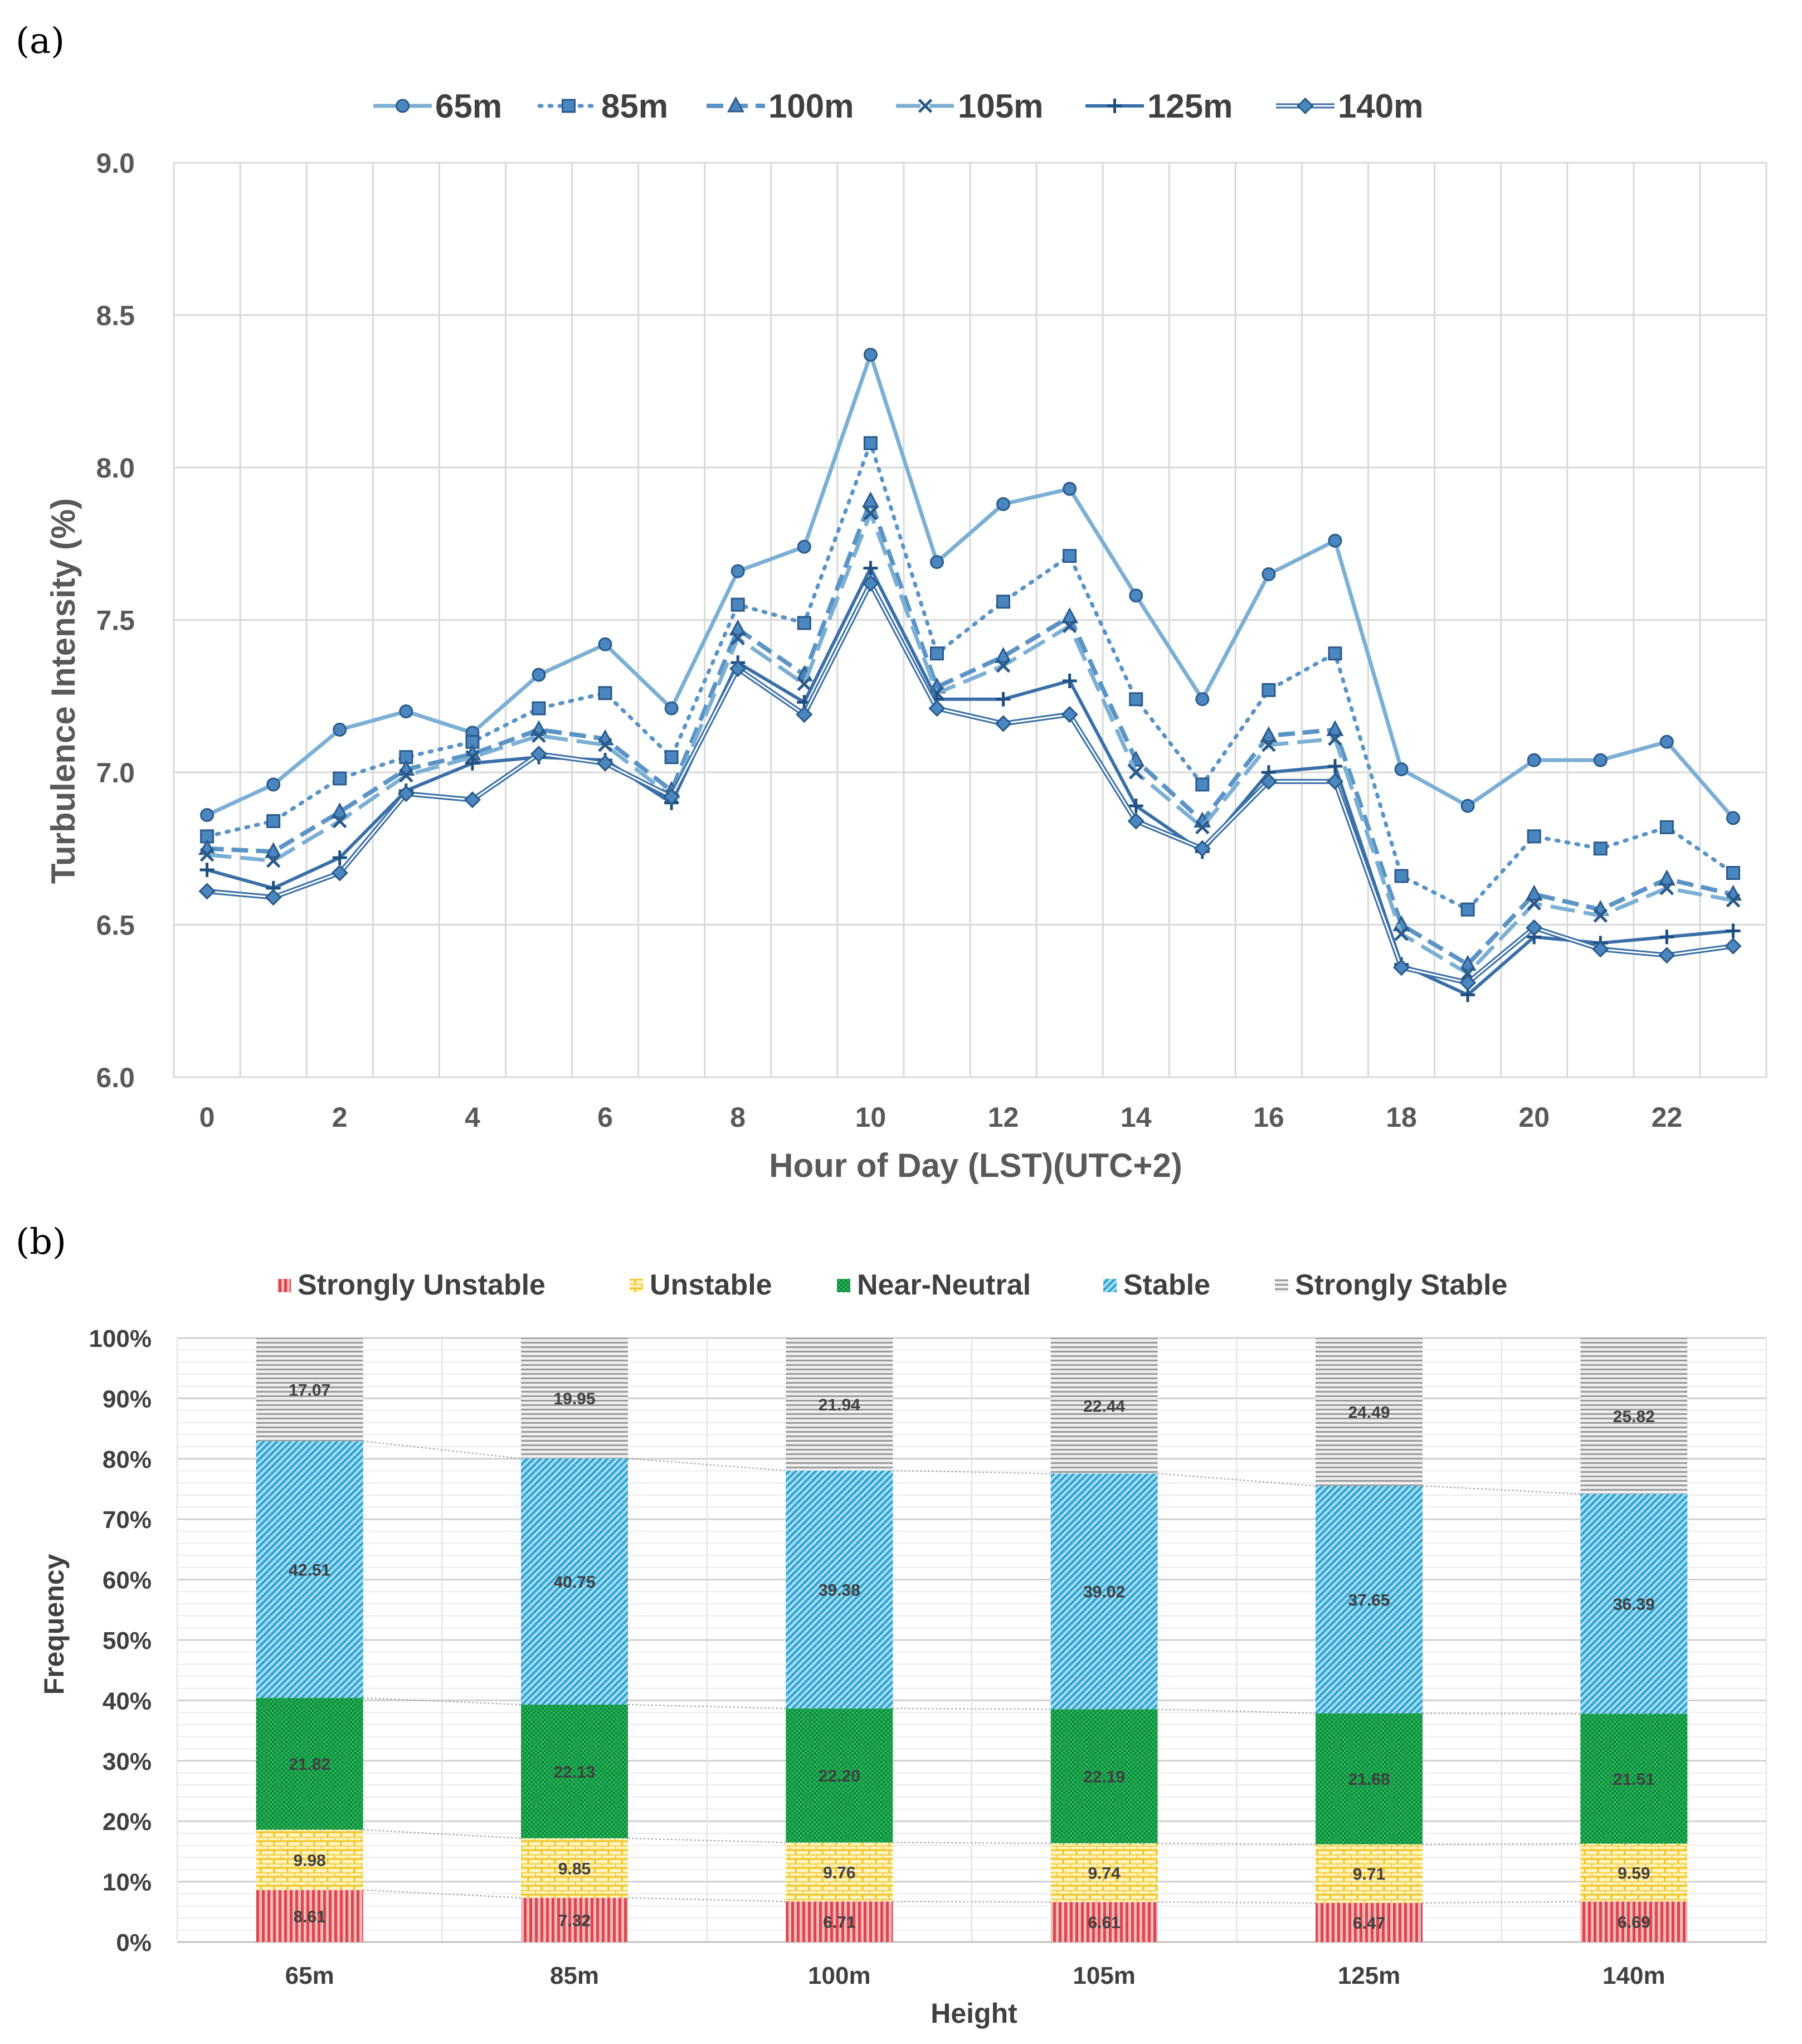 This screenshot has height=2044, width=1802. Describe the element at coordinates (898, 106) in the screenshot. I see `legend: 65m 85m 100m 105m 125m 140m` at that location.